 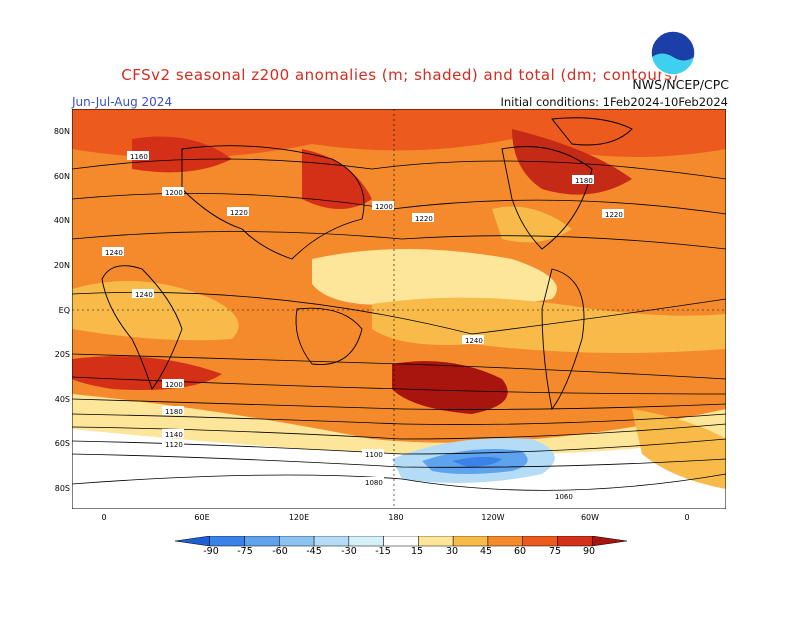 What do you see at coordinates (396, 517) in the screenshot?
I see `lon-label: 180` at bounding box center [396, 517].